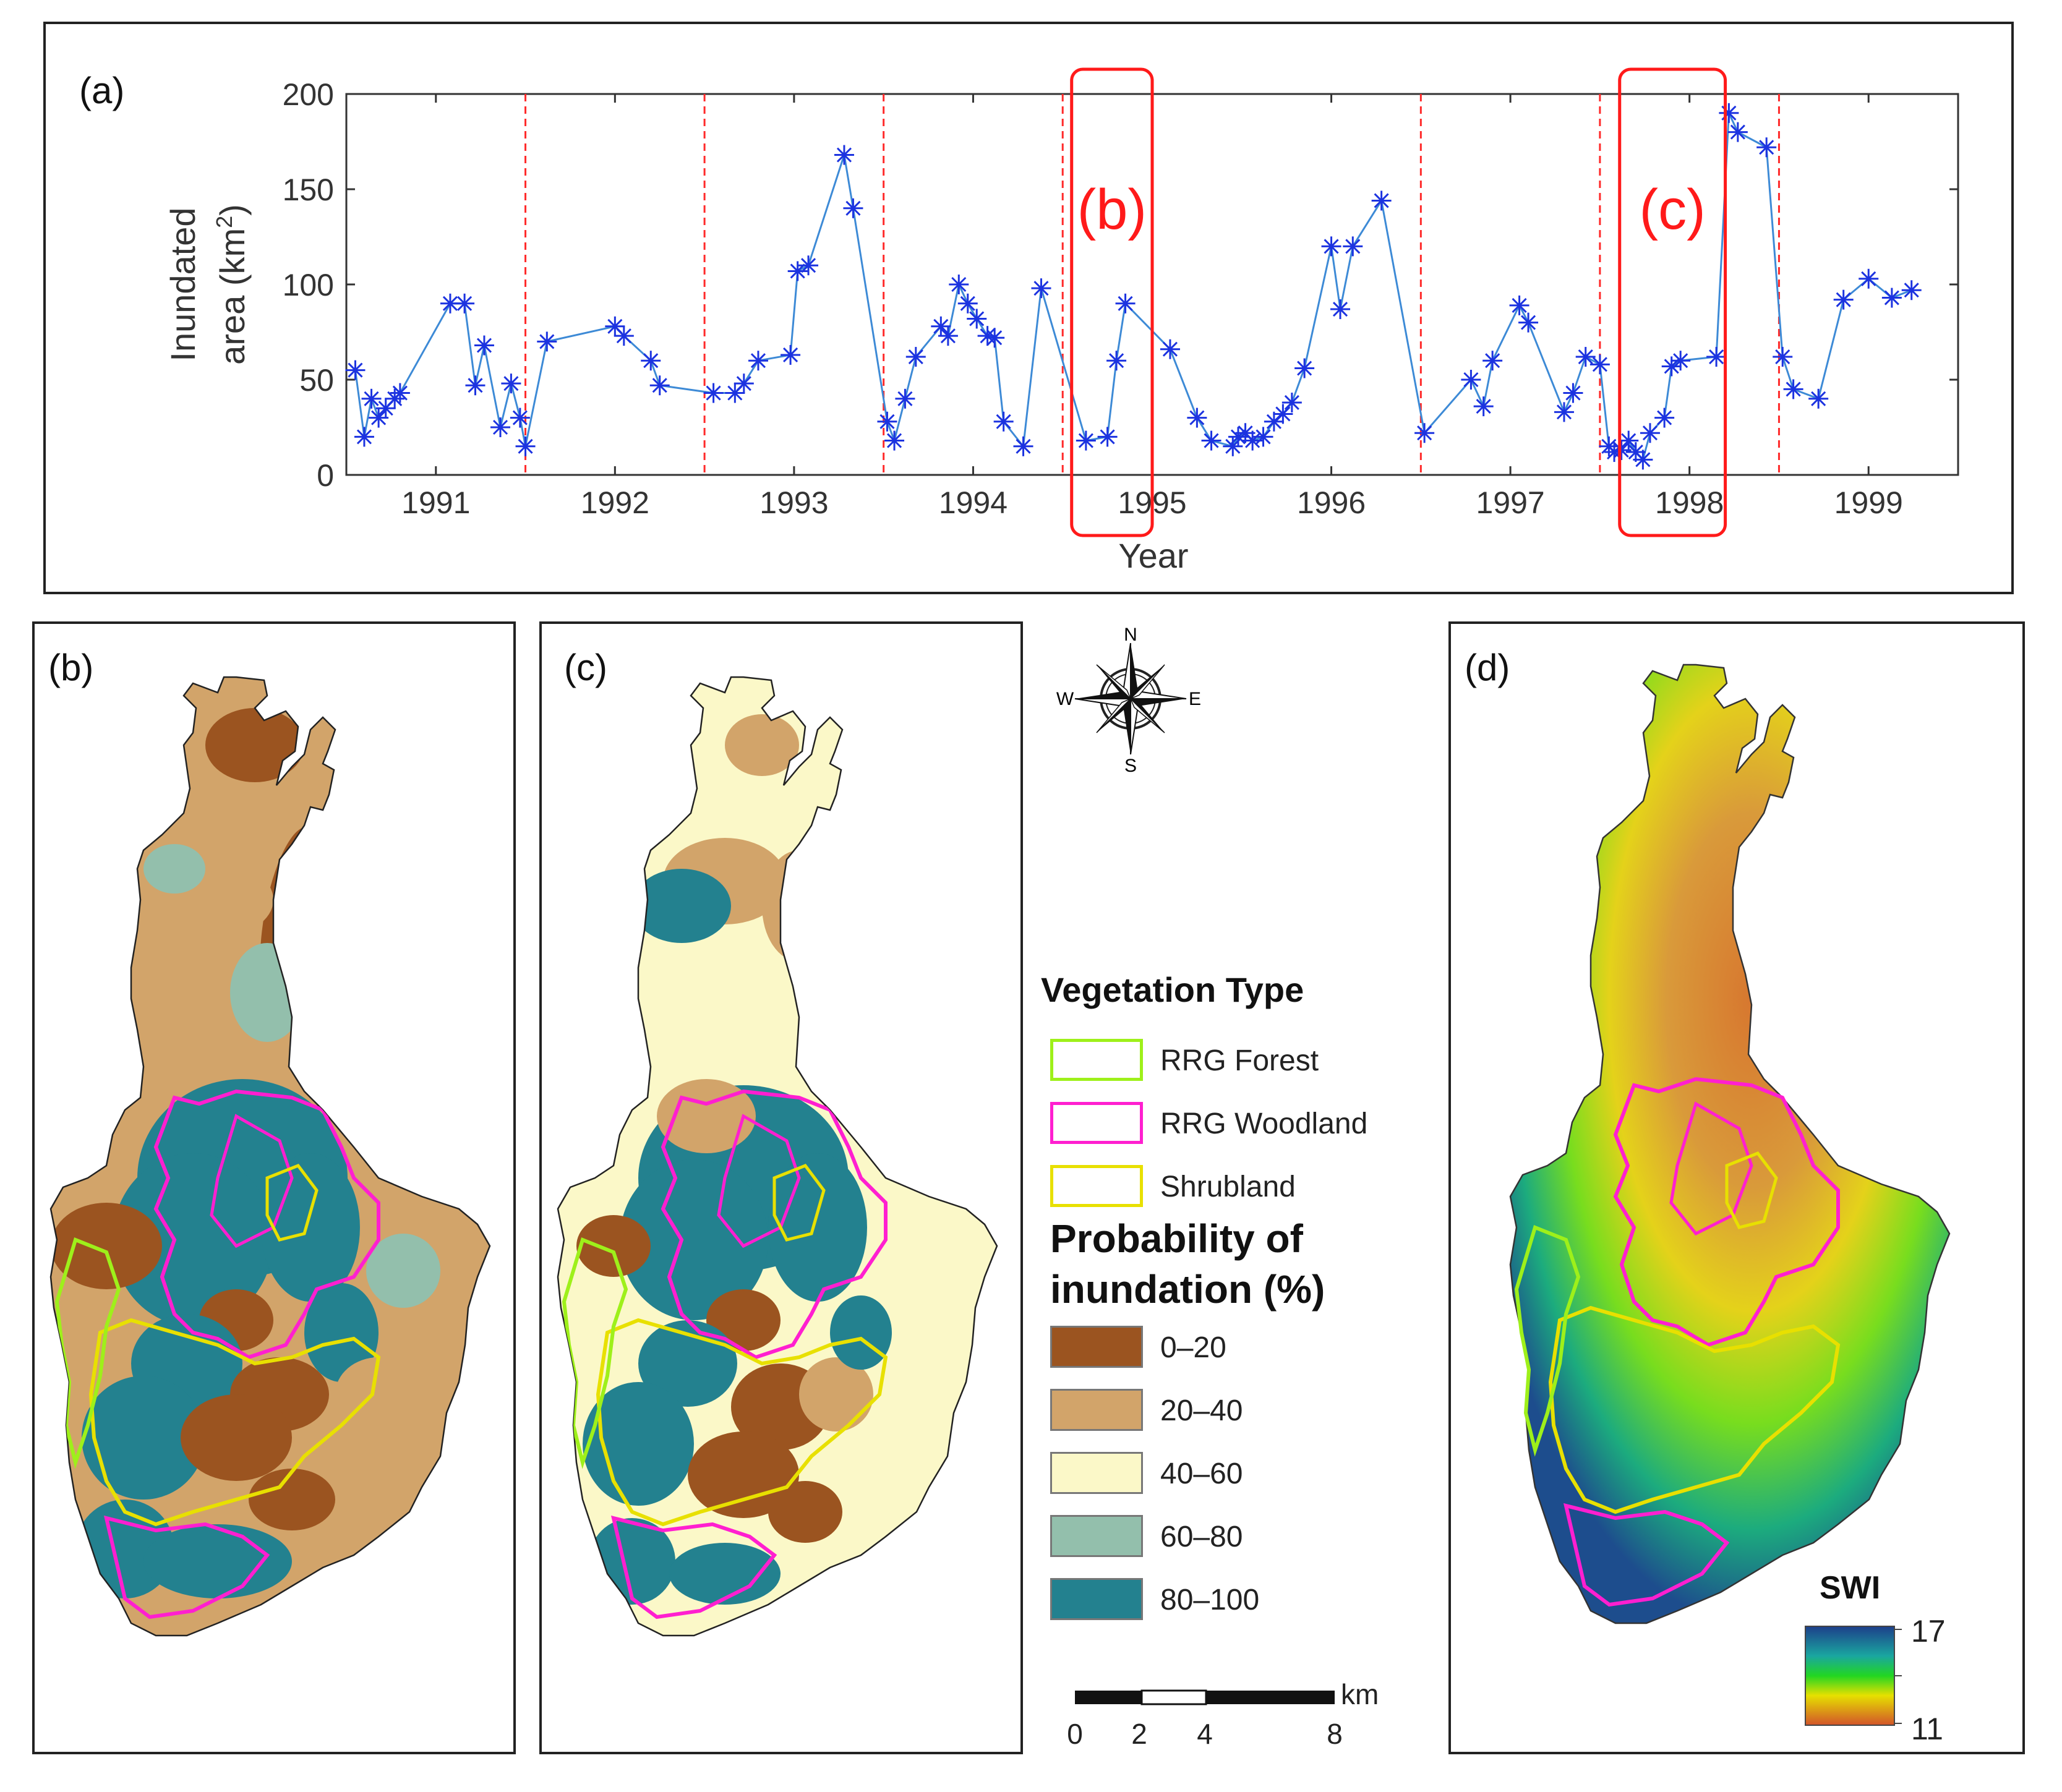 This screenshot has height=1792, width=2062. I want to click on y-axis-label: Inundated, so click(182, 284).